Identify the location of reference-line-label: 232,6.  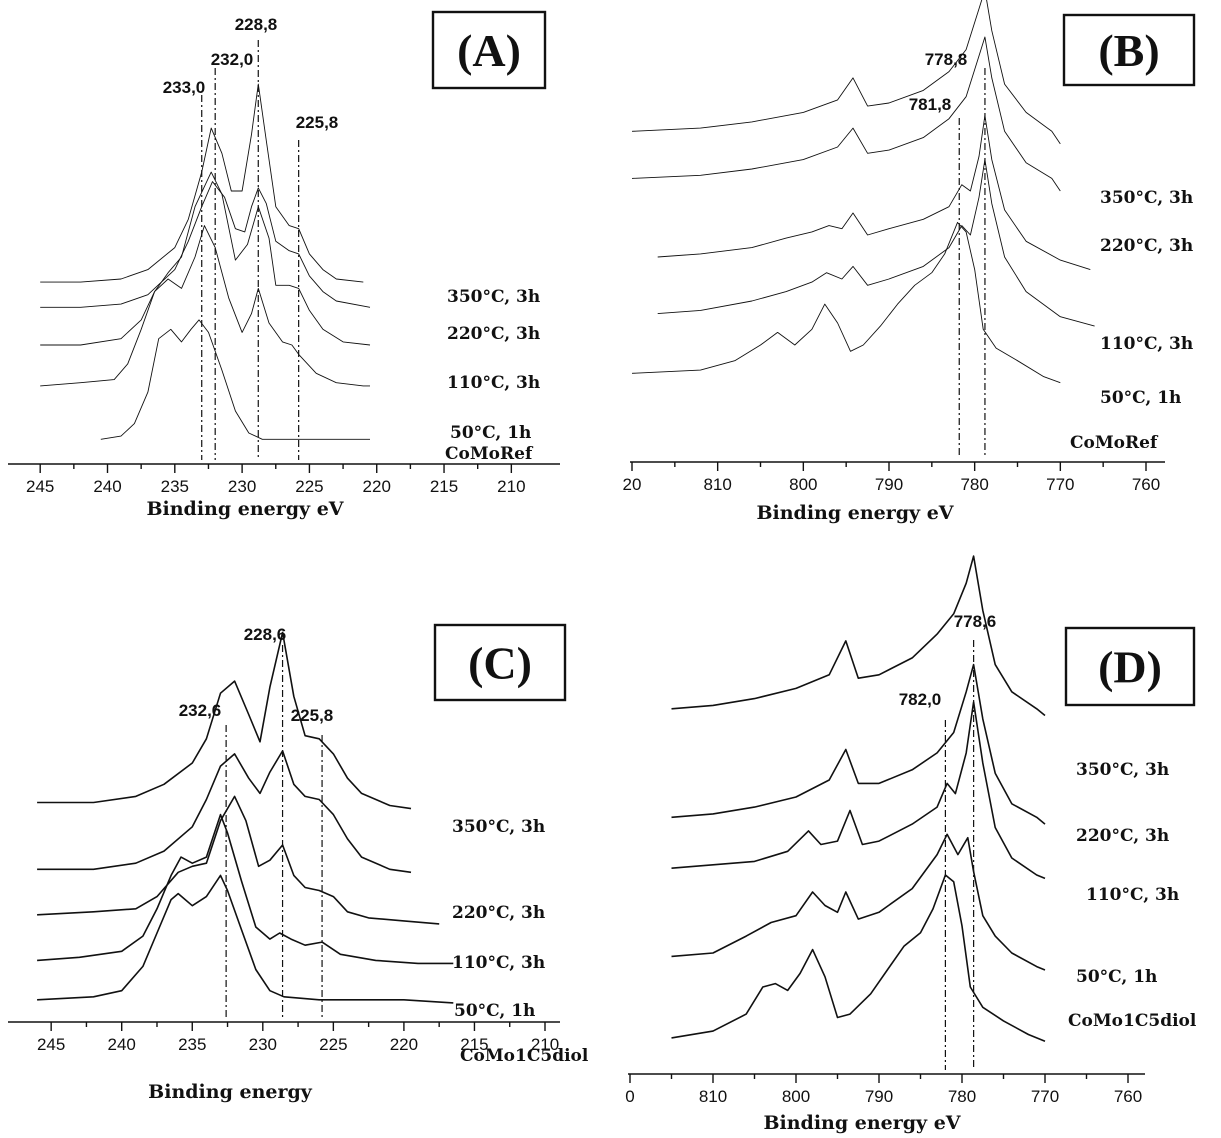
(200, 710).